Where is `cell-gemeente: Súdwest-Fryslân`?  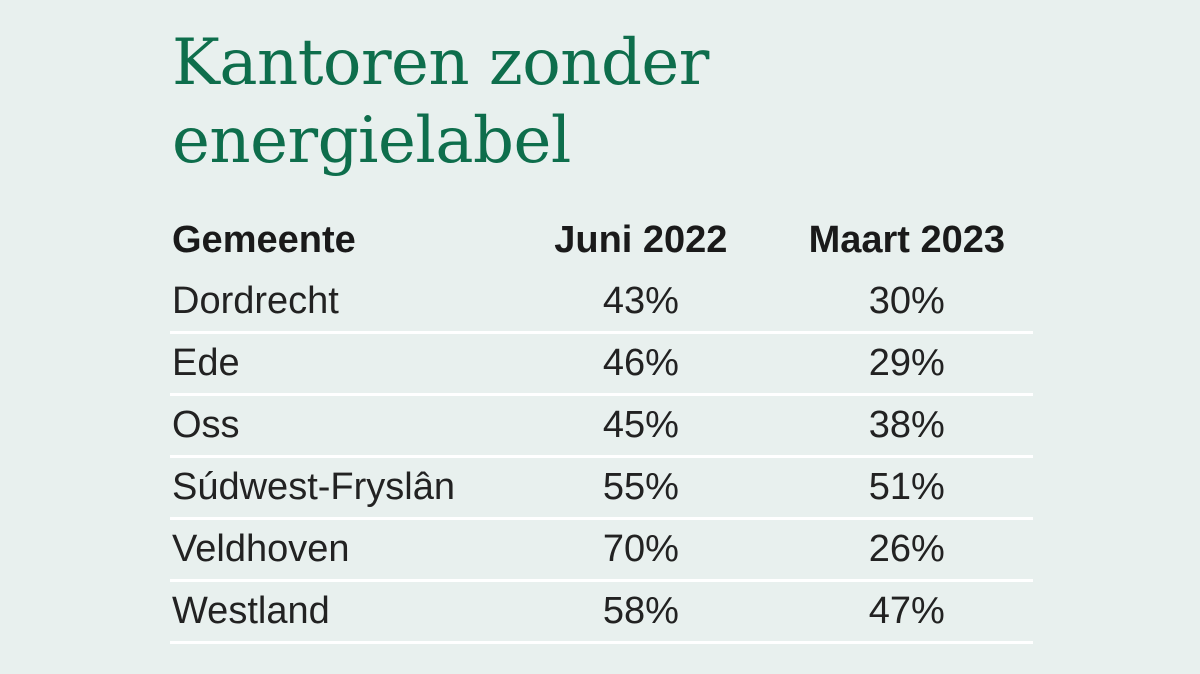 cell-gemeente: Súdwest-Fryslân is located at coordinates (313, 487).